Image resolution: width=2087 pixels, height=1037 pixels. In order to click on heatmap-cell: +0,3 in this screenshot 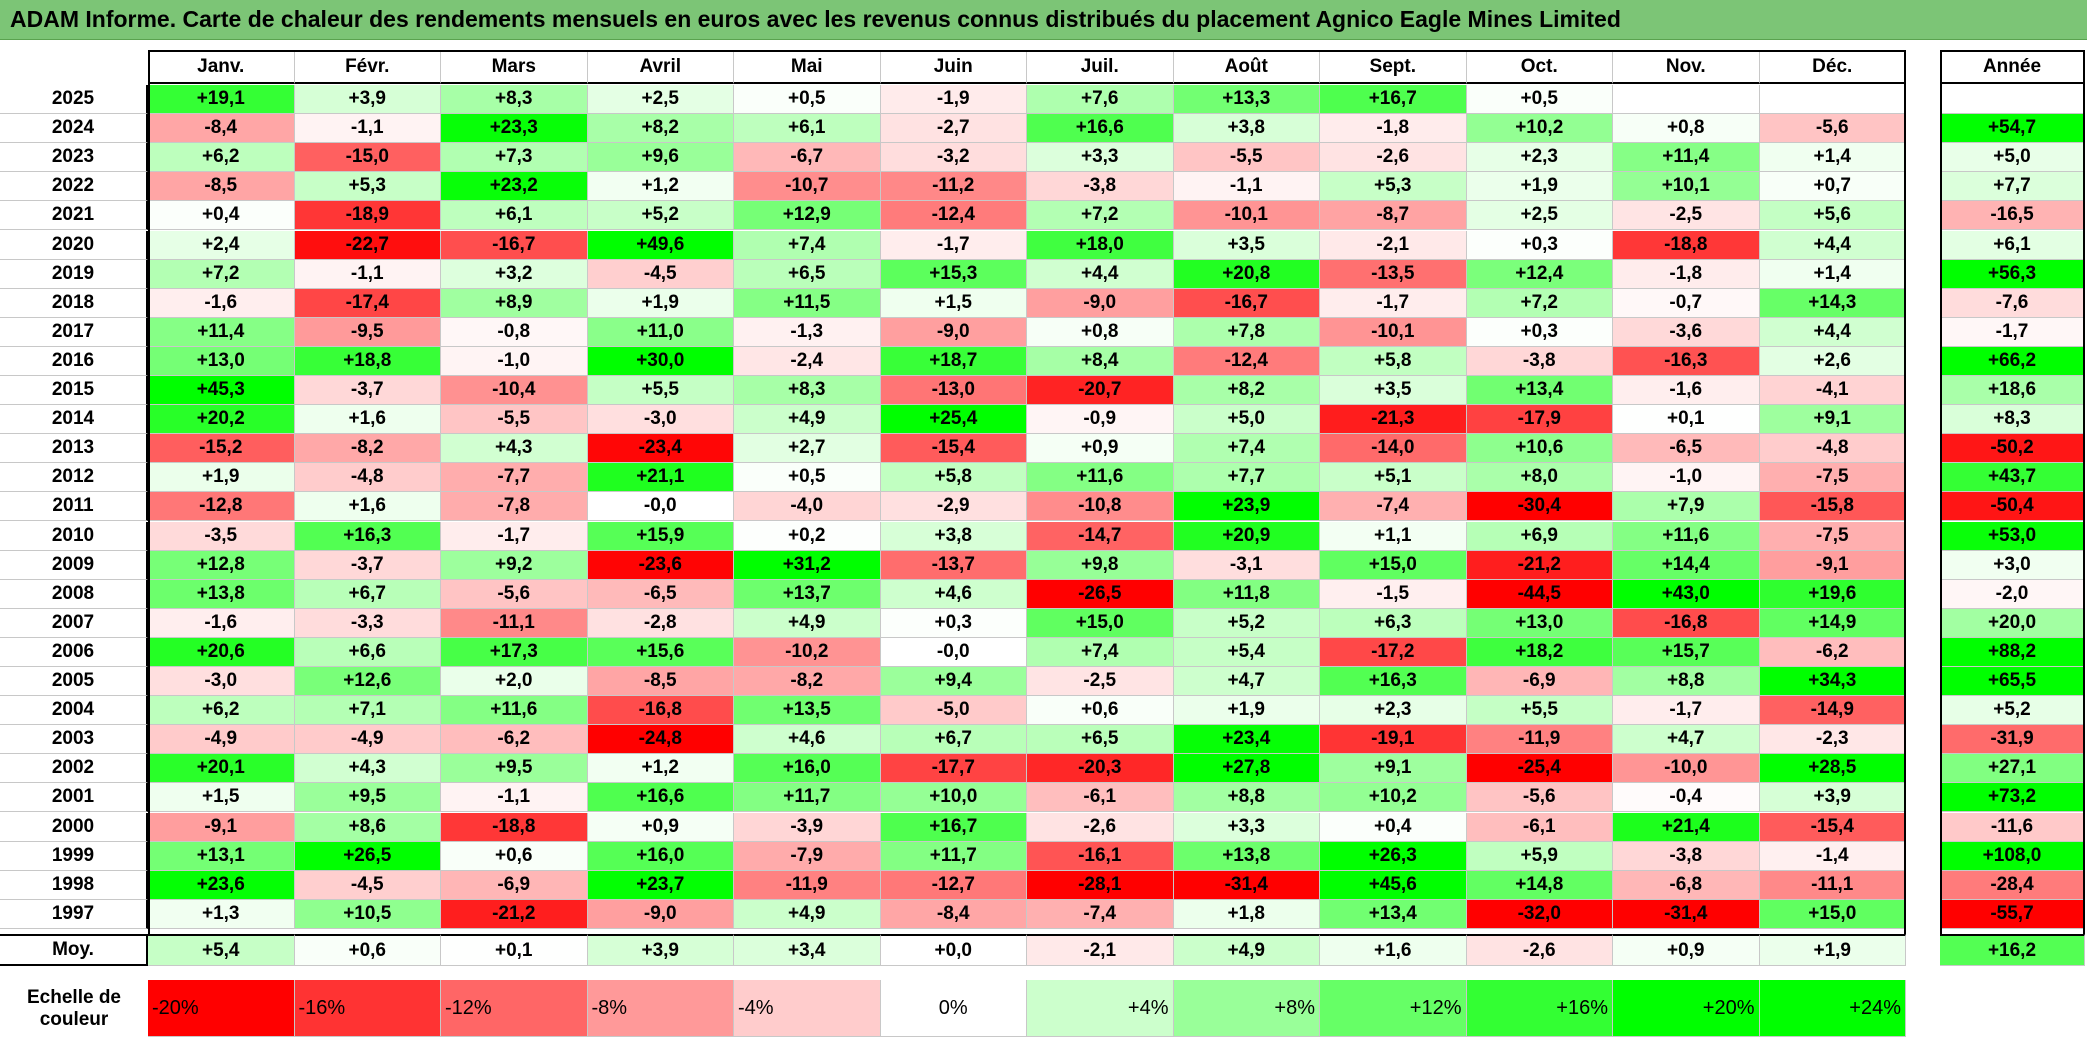, I will do `click(1539, 245)`.